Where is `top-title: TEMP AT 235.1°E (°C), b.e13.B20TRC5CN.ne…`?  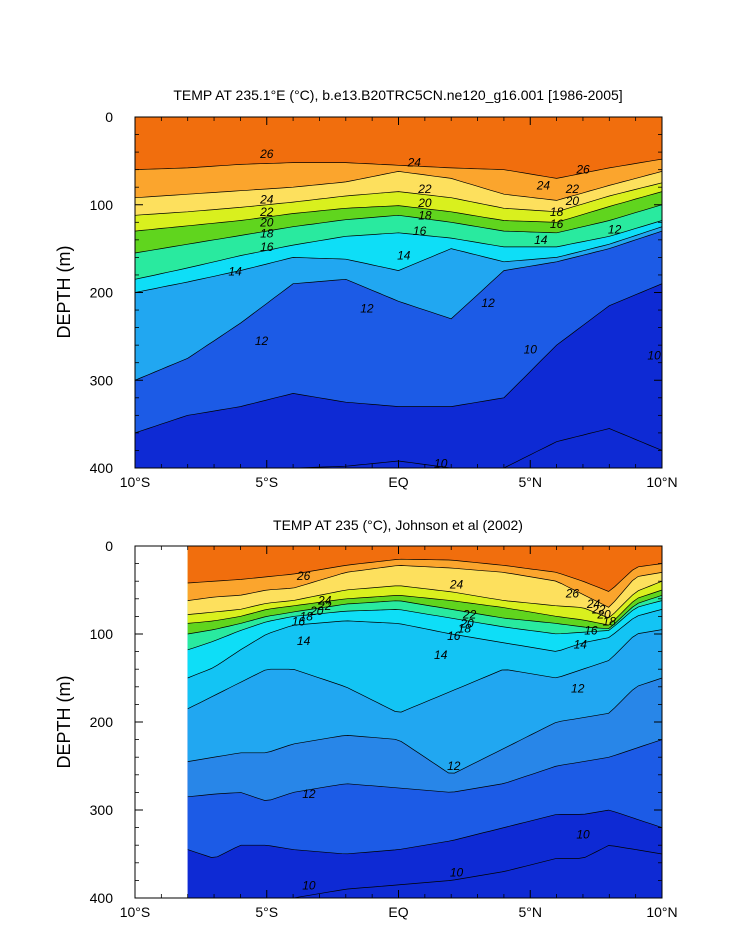 top-title: TEMP AT 235.1°E (°C), b.e13.B20TRC5CN.ne… is located at coordinates (397, 95).